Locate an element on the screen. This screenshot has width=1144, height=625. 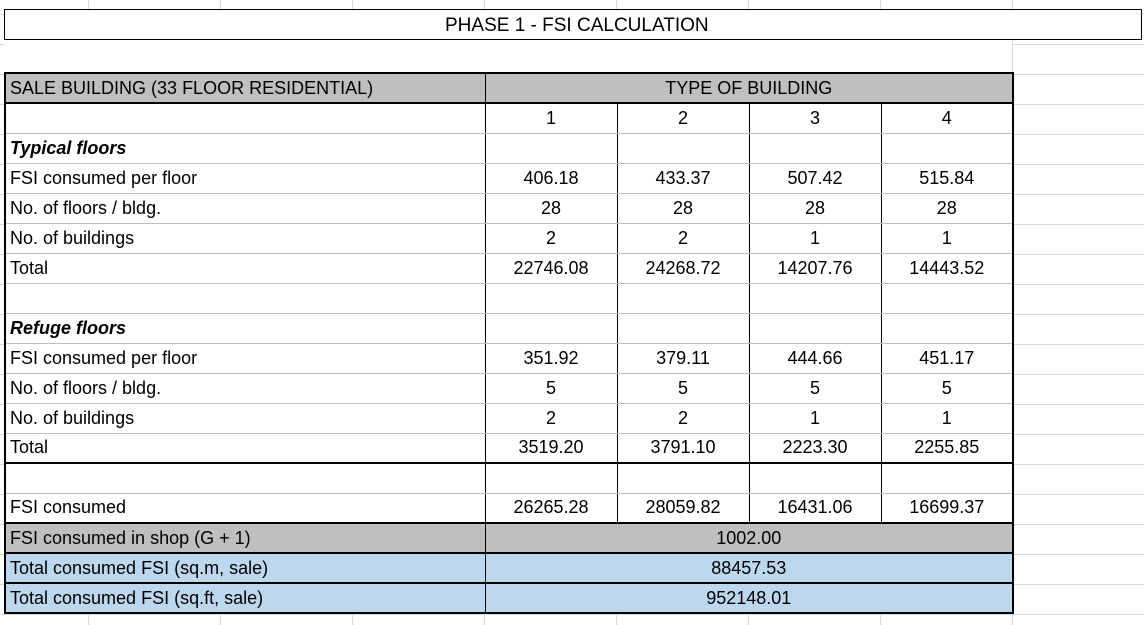
value-cell: 2255.85 is located at coordinates (947, 448).